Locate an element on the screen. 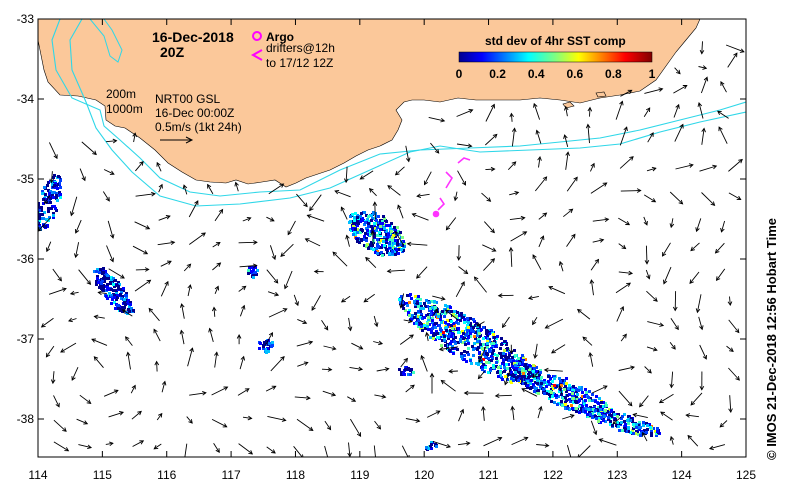 This screenshot has height=492, width=790. x-tick-label: 114 is located at coordinates (37, 475).